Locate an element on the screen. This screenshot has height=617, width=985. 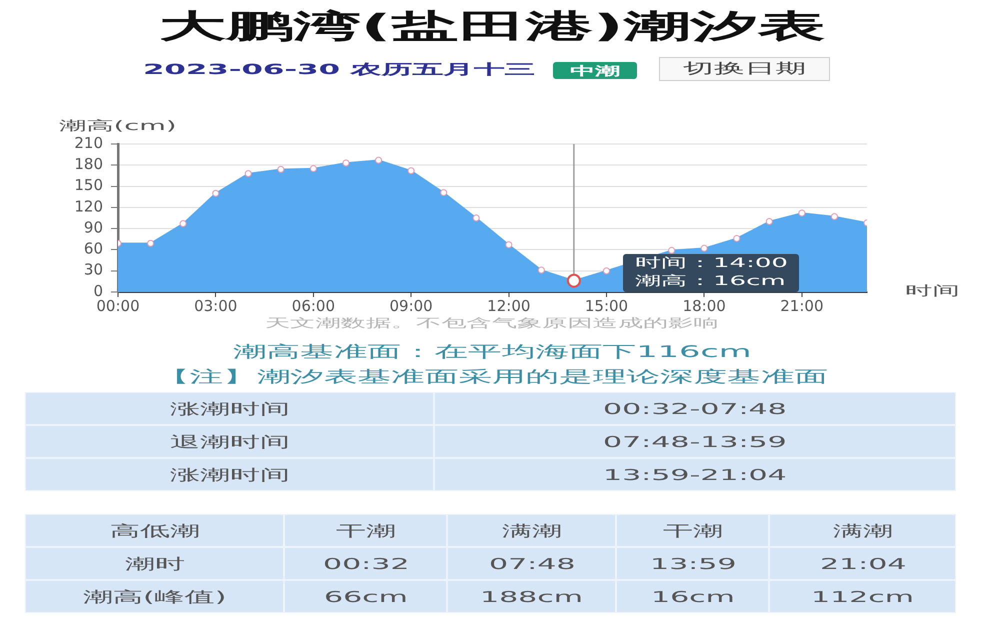
y-axis-title: 潮高(cm) is located at coordinates (118, 127).